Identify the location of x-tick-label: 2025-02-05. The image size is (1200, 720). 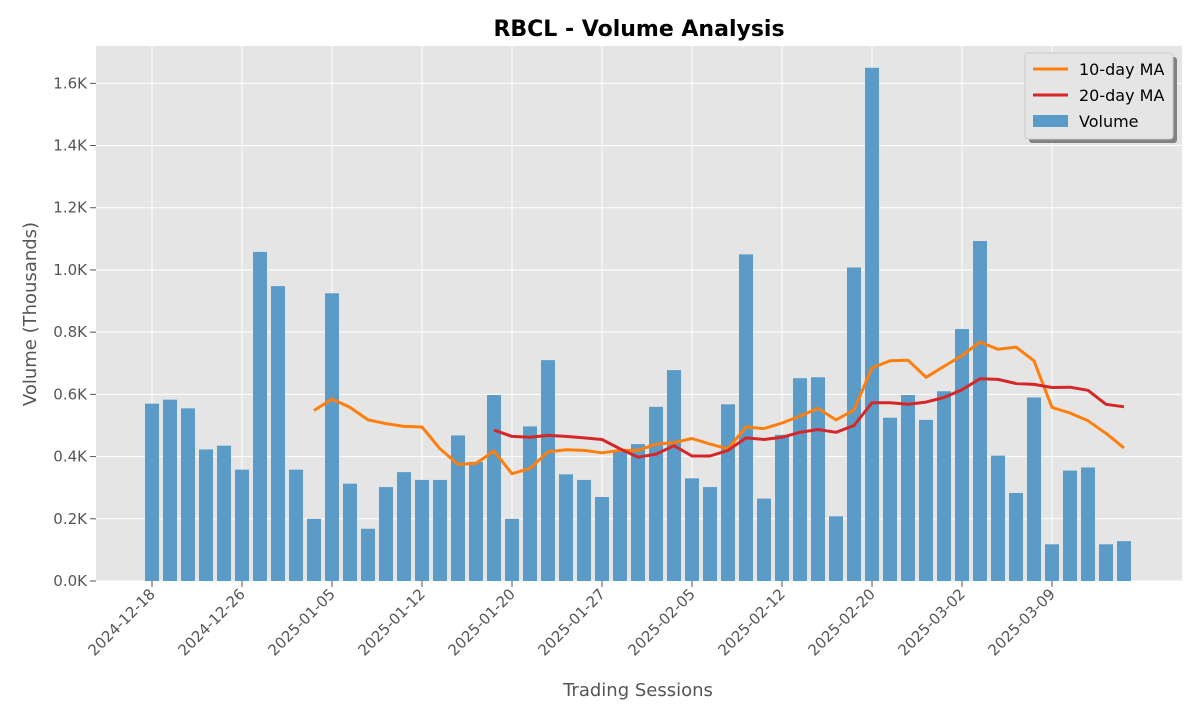
(661, 622).